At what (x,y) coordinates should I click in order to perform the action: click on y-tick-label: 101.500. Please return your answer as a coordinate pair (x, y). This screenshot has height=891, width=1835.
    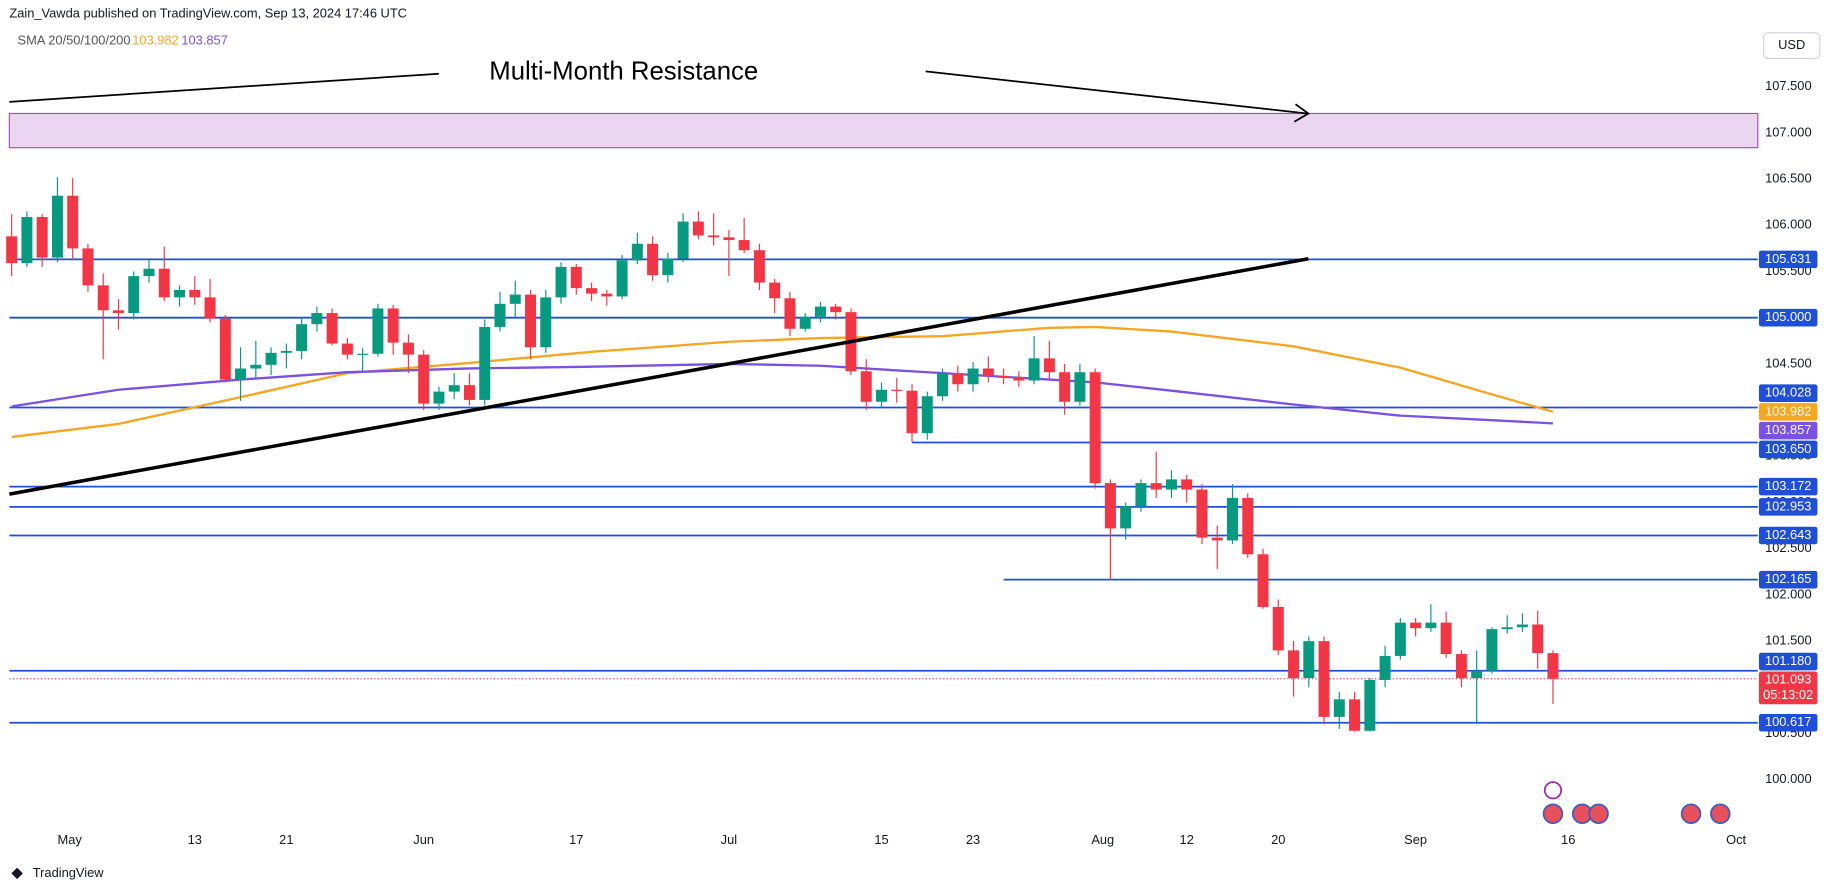
    Looking at the image, I should click on (1788, 640).